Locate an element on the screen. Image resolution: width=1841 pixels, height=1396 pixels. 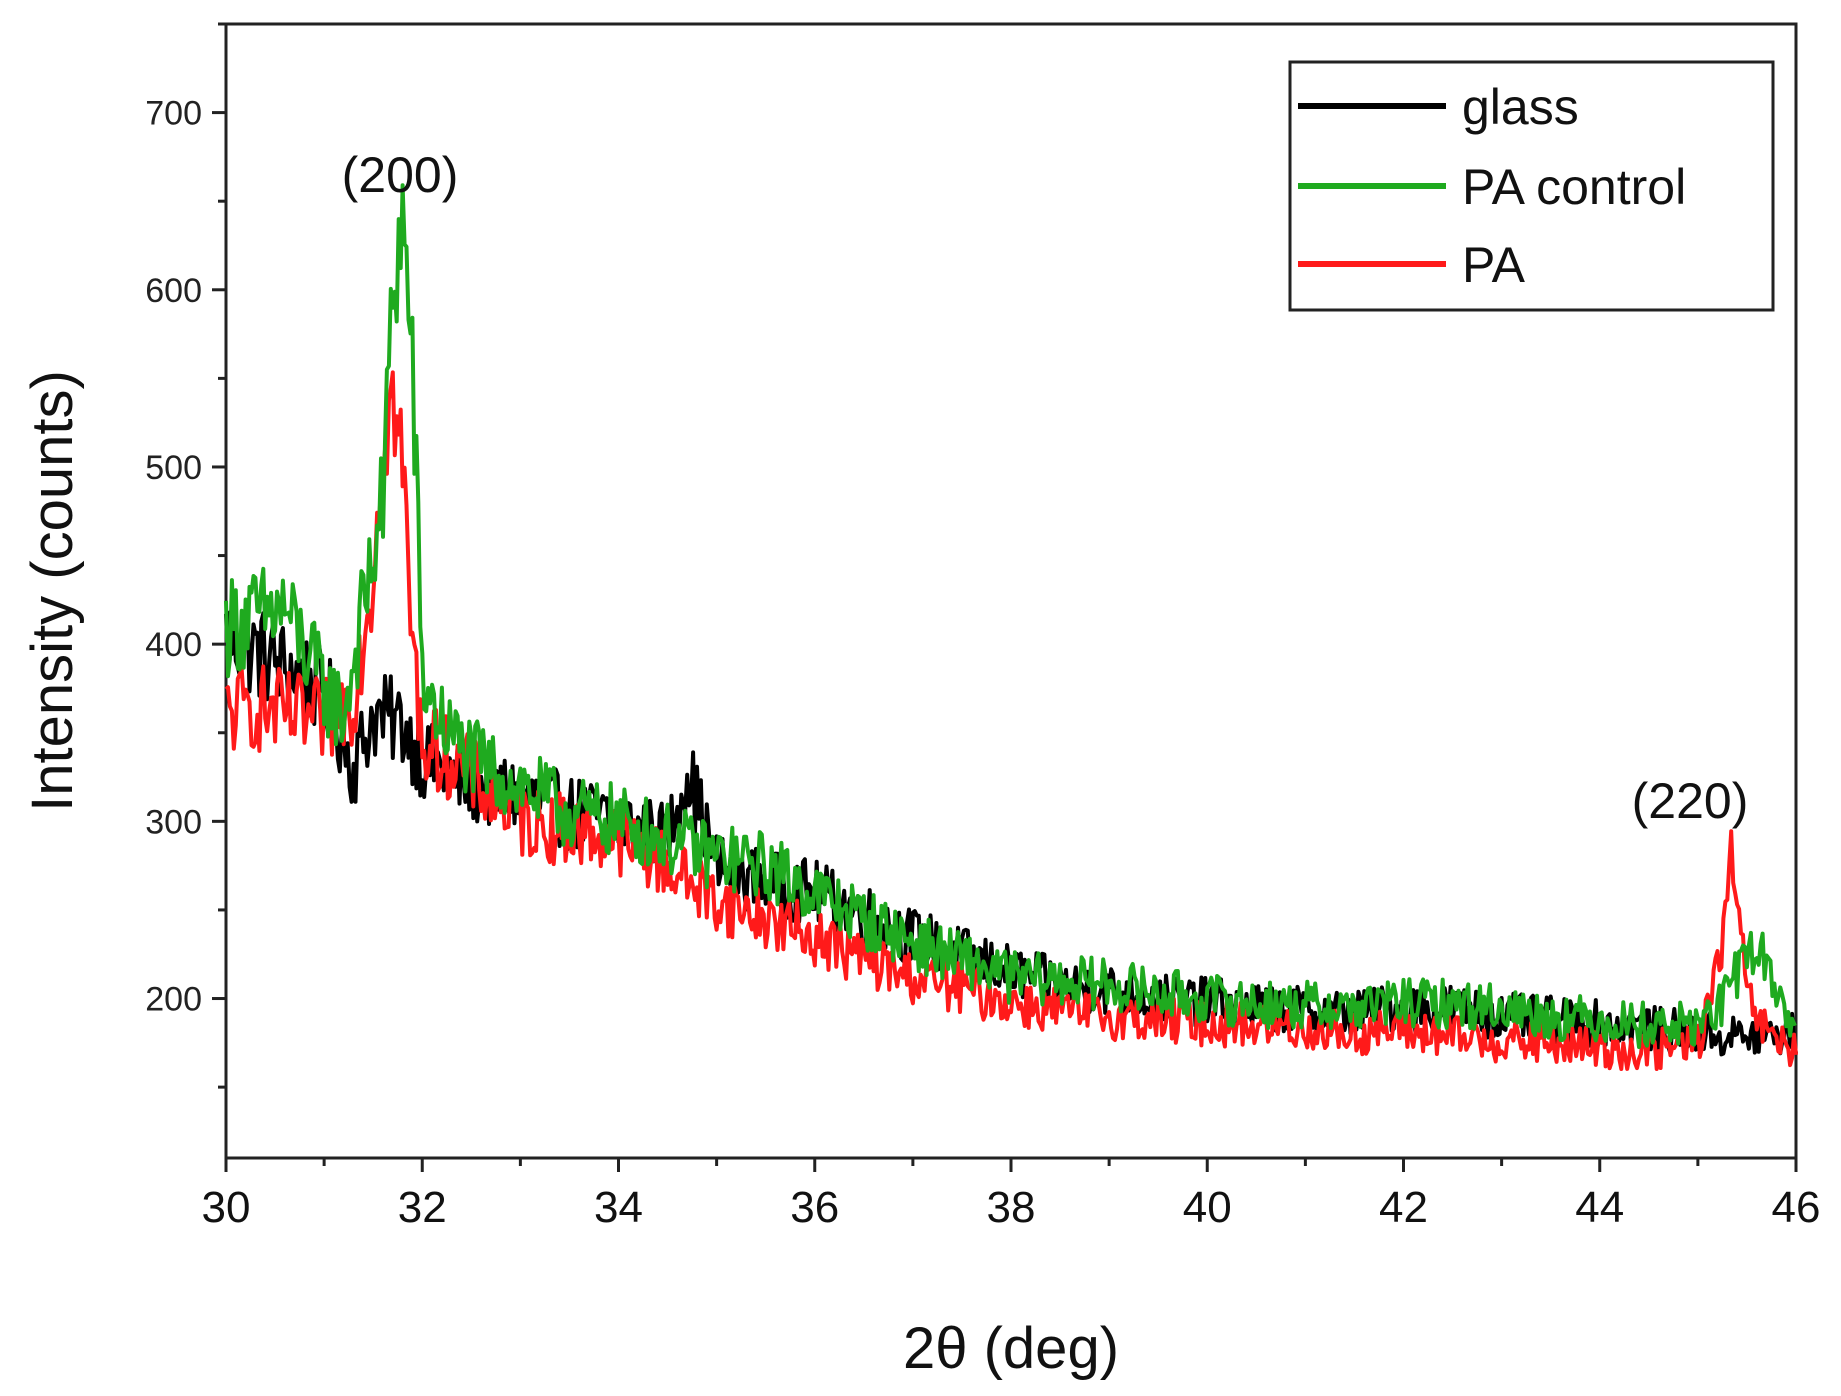
x-tick-label: 46 is located at coordinates (1796, 1207).